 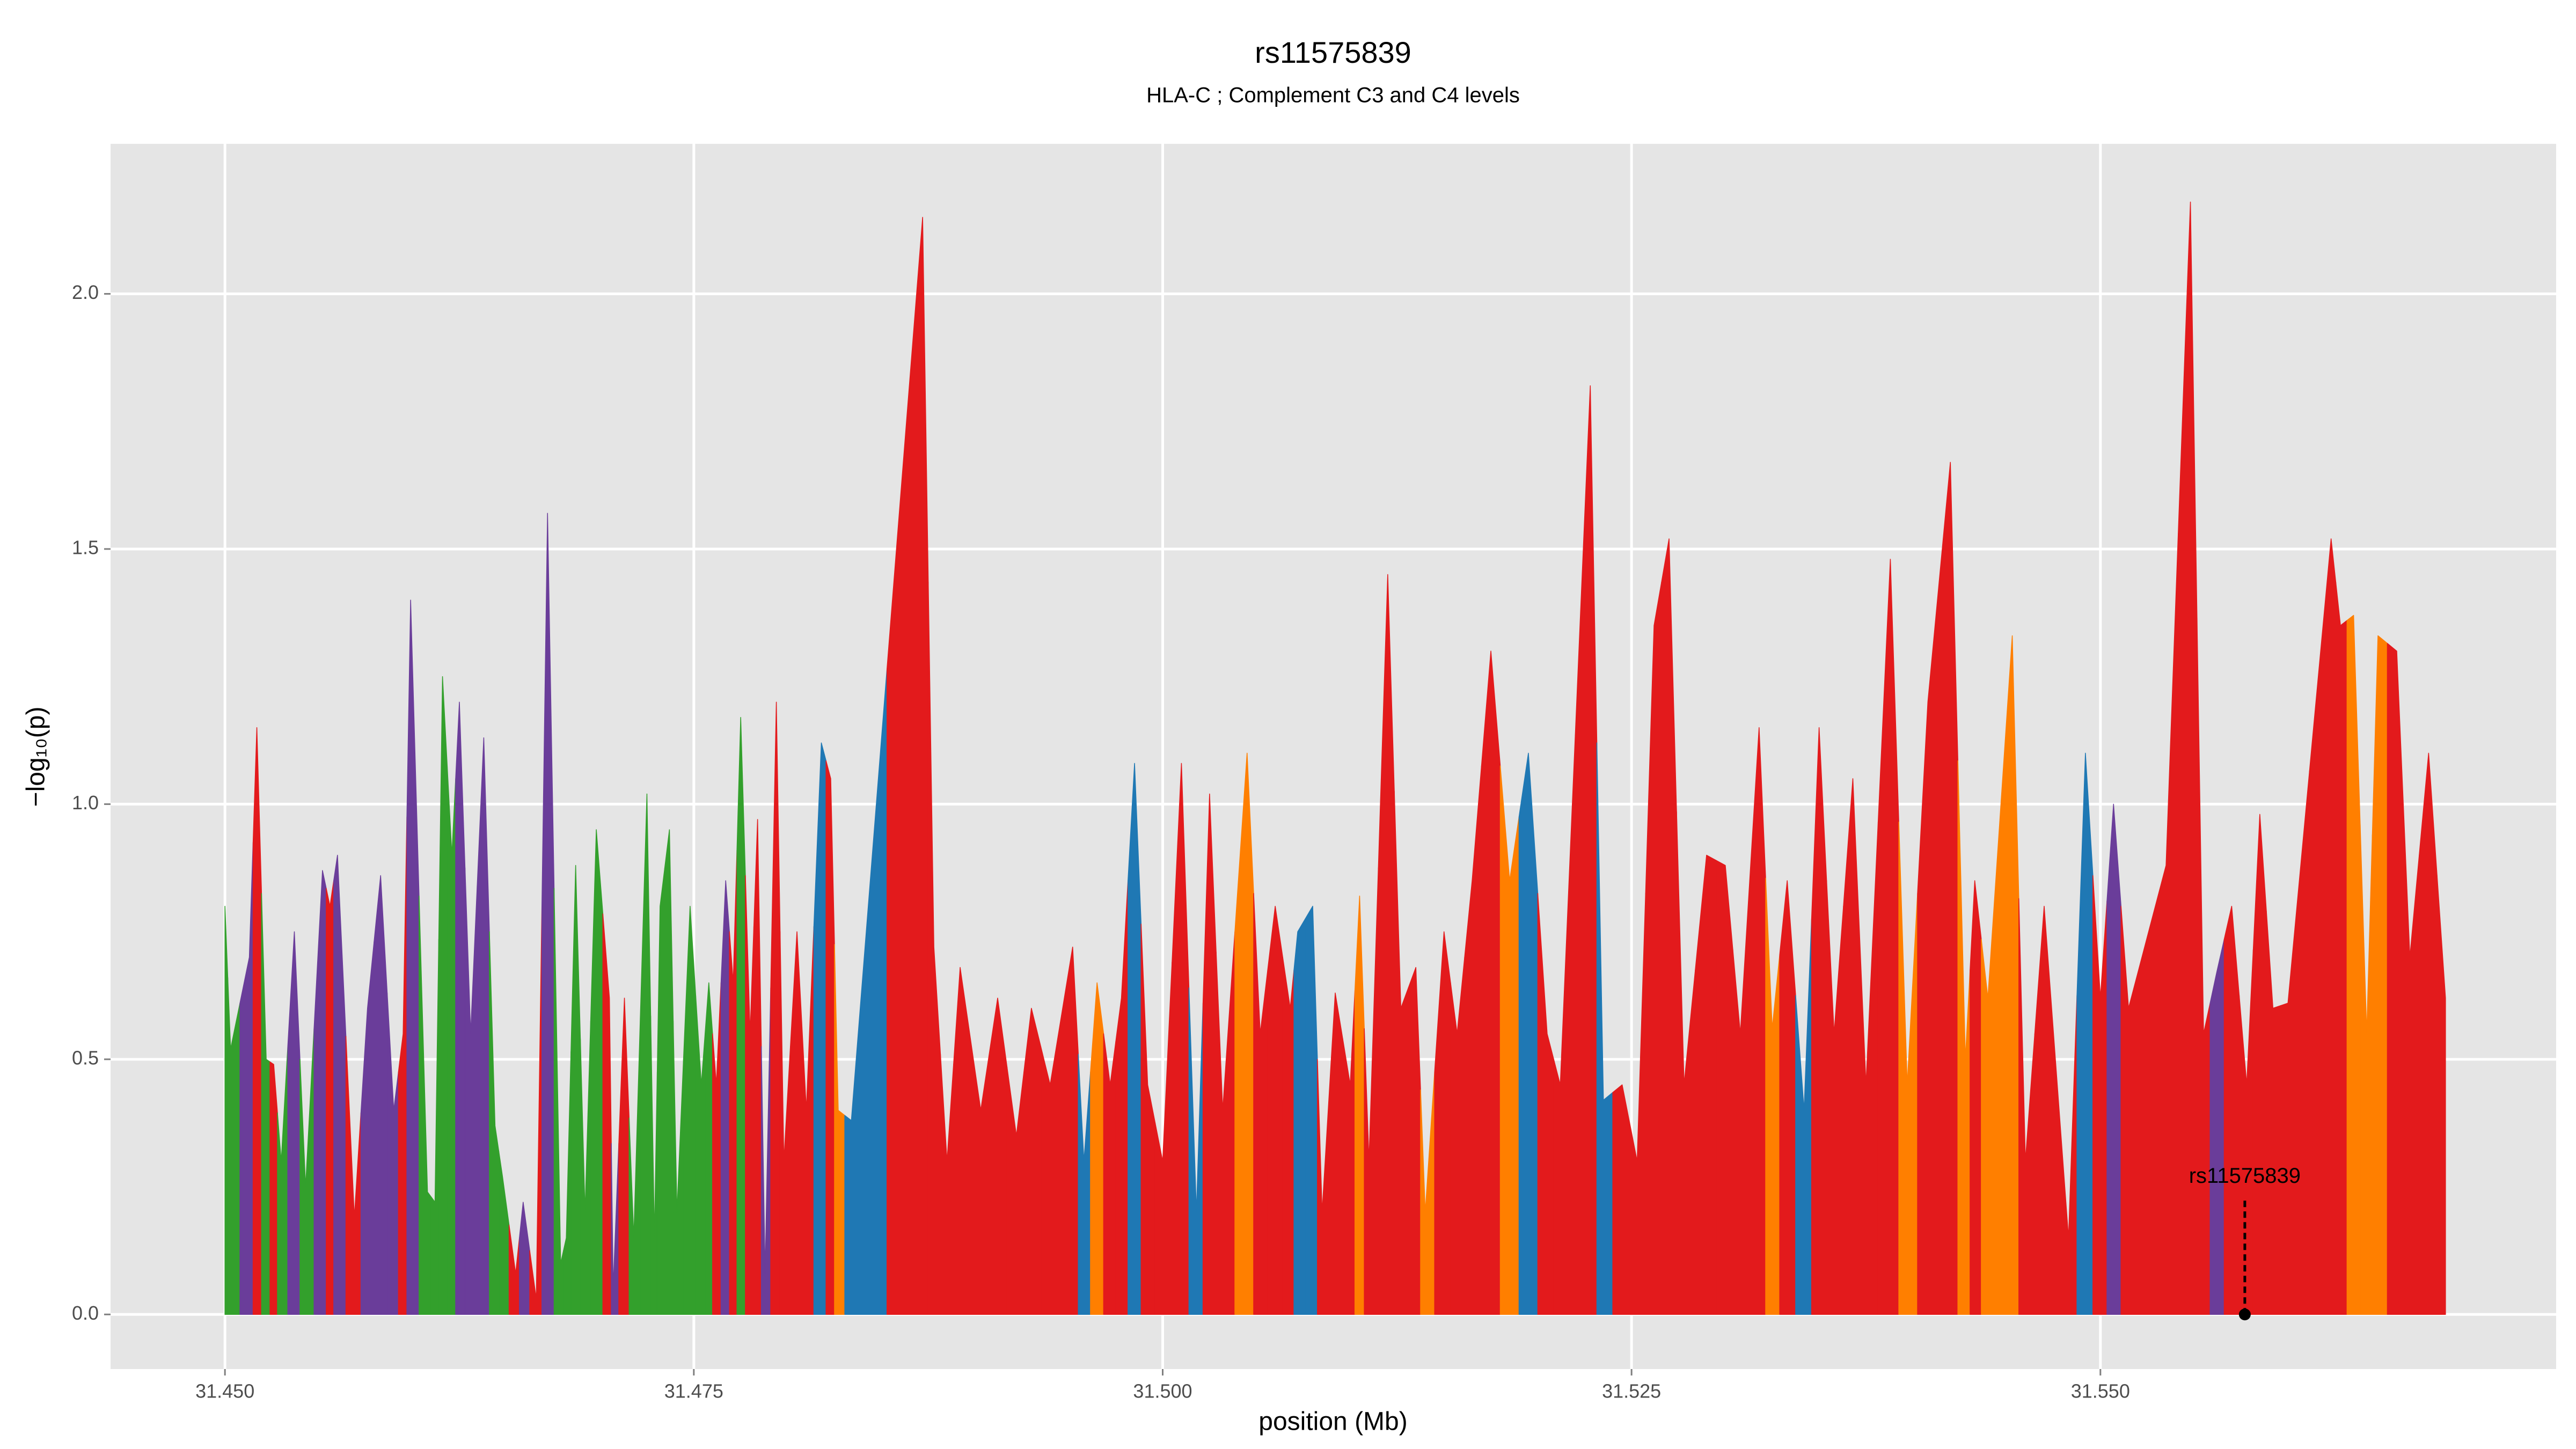 What do you see at coordinates (36, 757) in the screenshot?
I see `y-axis-label: −log₁₀(p)` at bounding box center [36, 757].